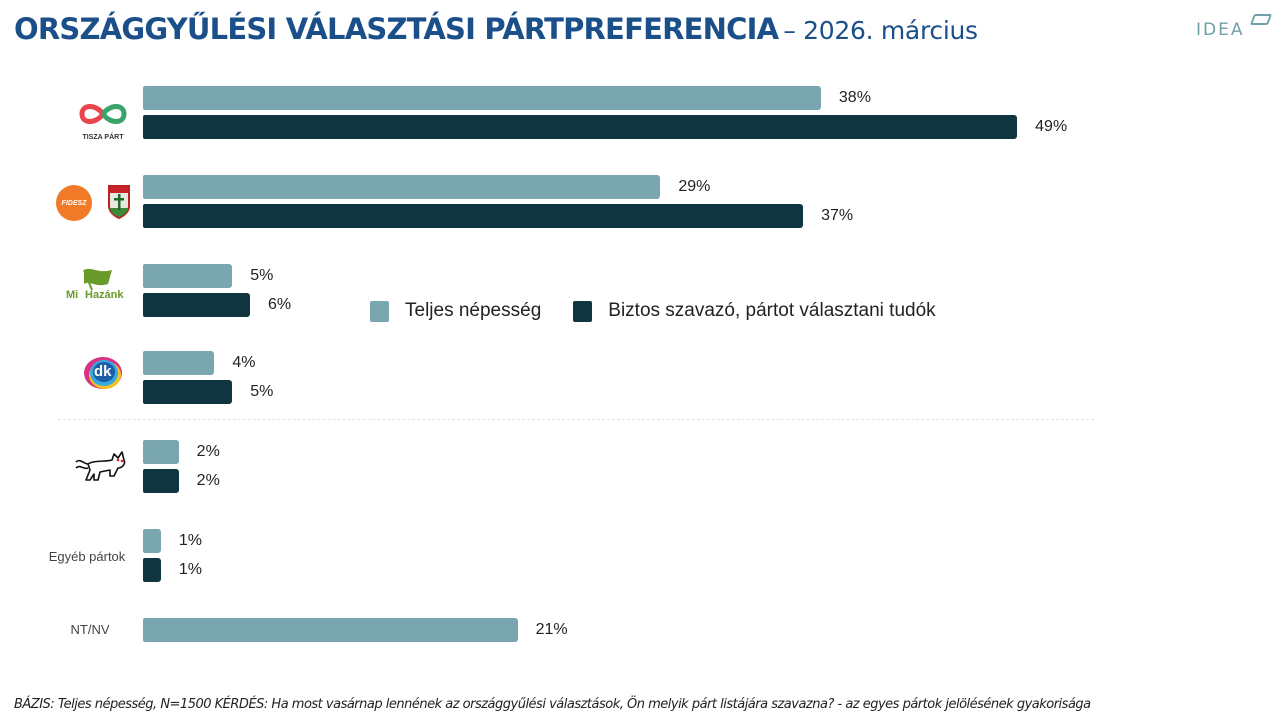 This screenshot has width=1280, height=720. I want to click on bar-dk-teljes, so click(179, 363).